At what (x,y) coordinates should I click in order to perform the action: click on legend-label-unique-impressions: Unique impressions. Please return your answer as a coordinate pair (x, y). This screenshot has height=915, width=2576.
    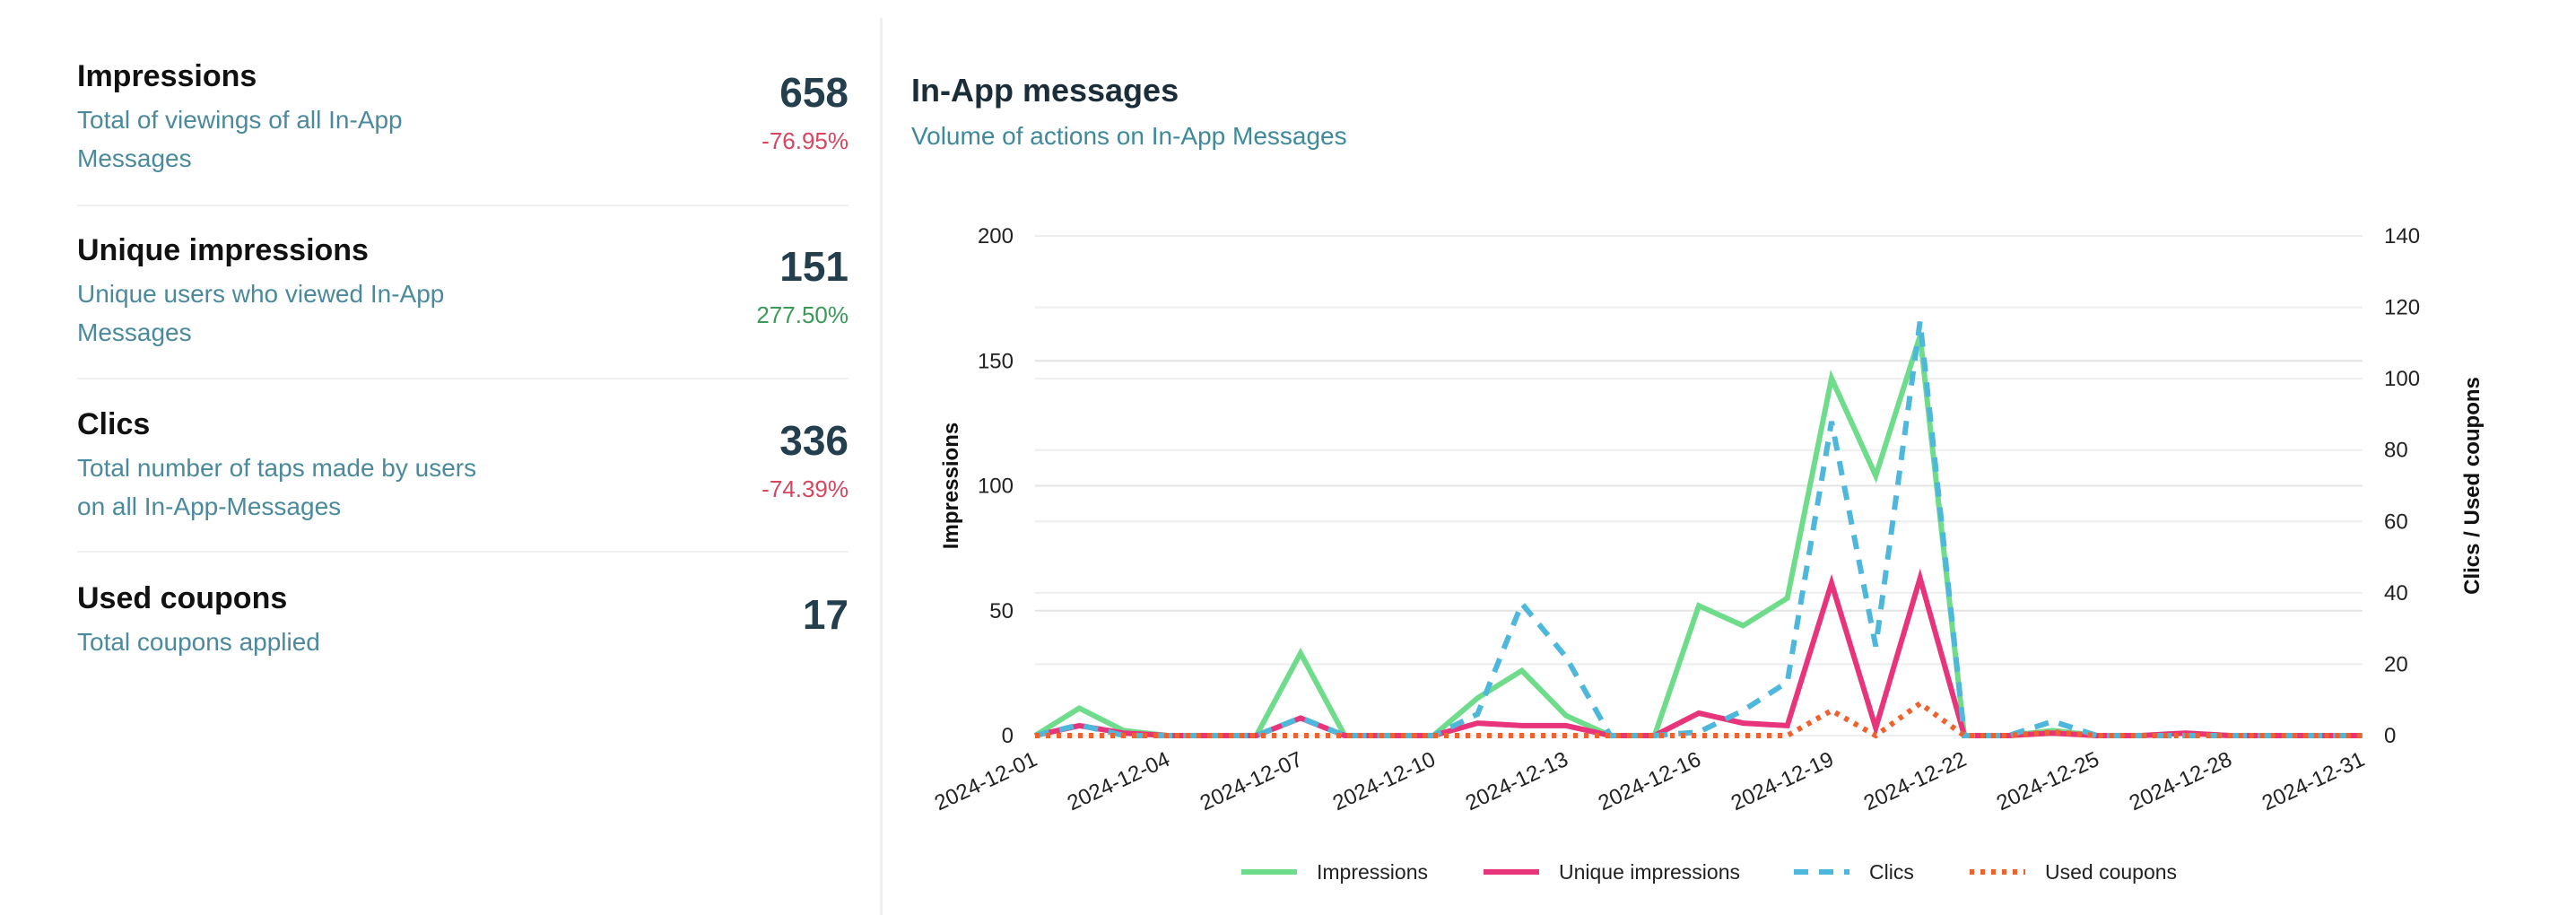
    Looking at the image, I should click on (1649, 872).